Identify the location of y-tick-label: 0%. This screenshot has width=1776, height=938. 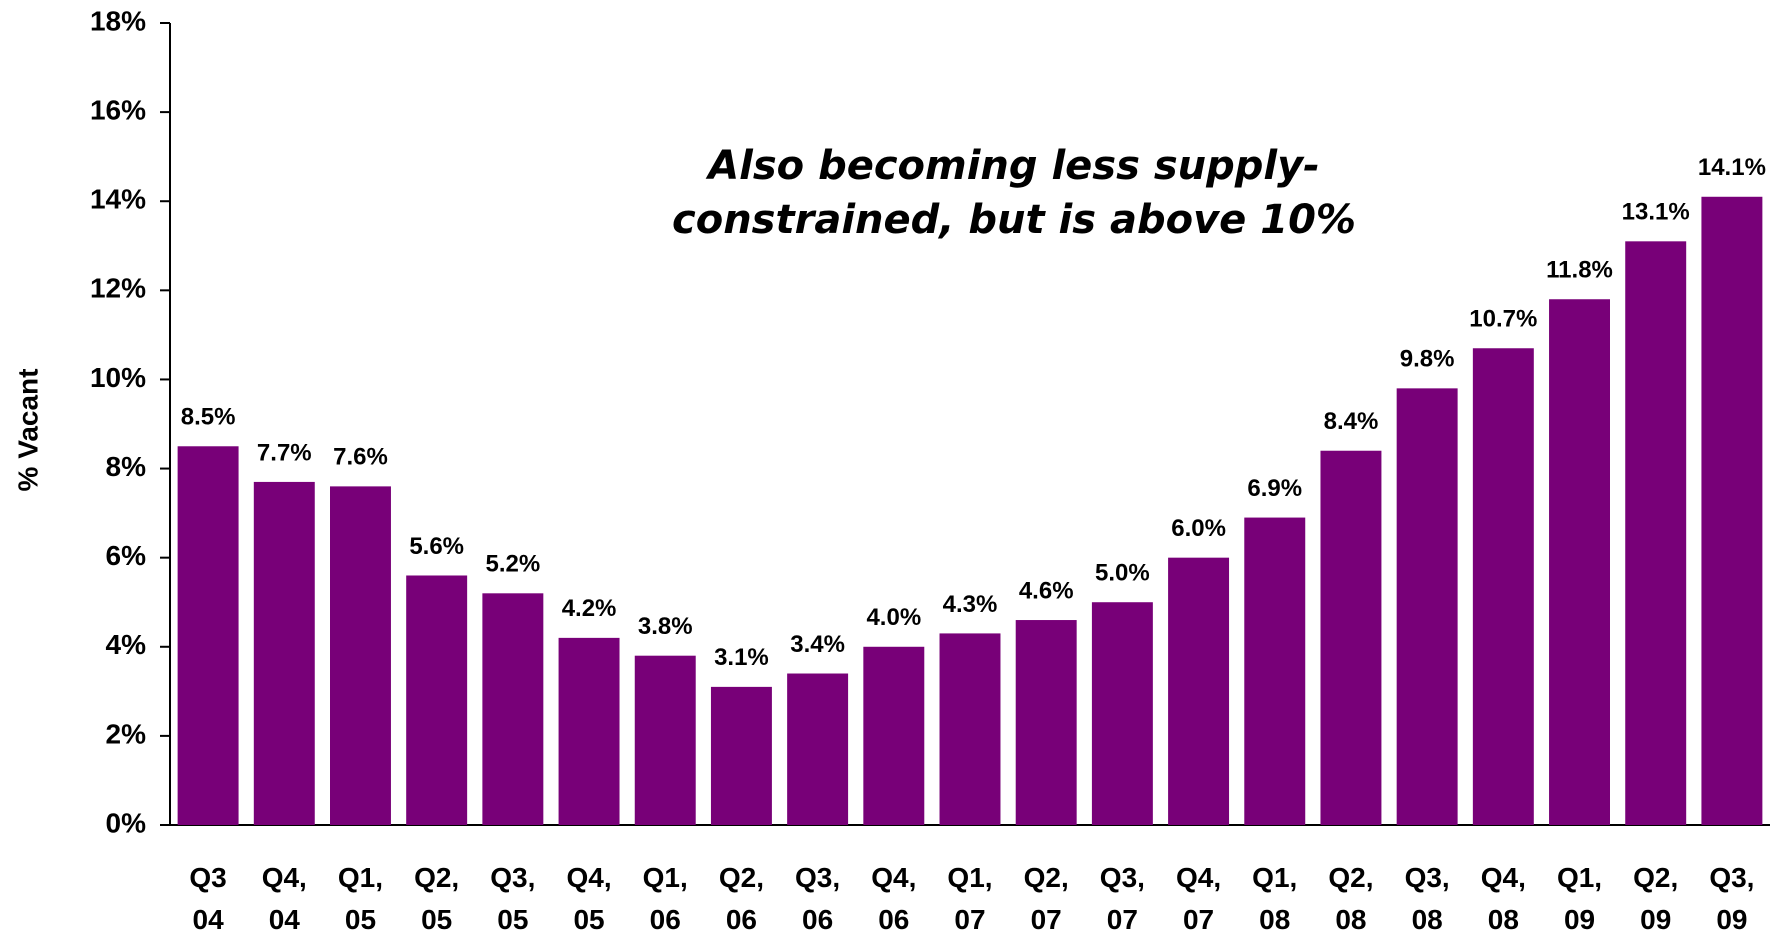
(126, 822).